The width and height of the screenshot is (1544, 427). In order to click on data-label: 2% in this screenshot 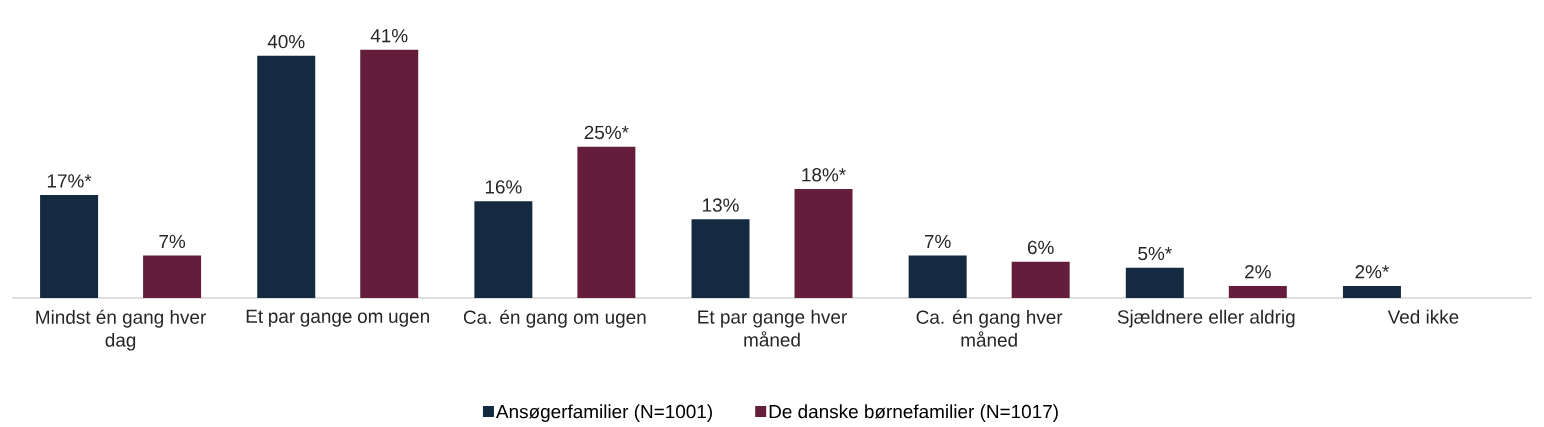, I will do `click(1258, 272)`.